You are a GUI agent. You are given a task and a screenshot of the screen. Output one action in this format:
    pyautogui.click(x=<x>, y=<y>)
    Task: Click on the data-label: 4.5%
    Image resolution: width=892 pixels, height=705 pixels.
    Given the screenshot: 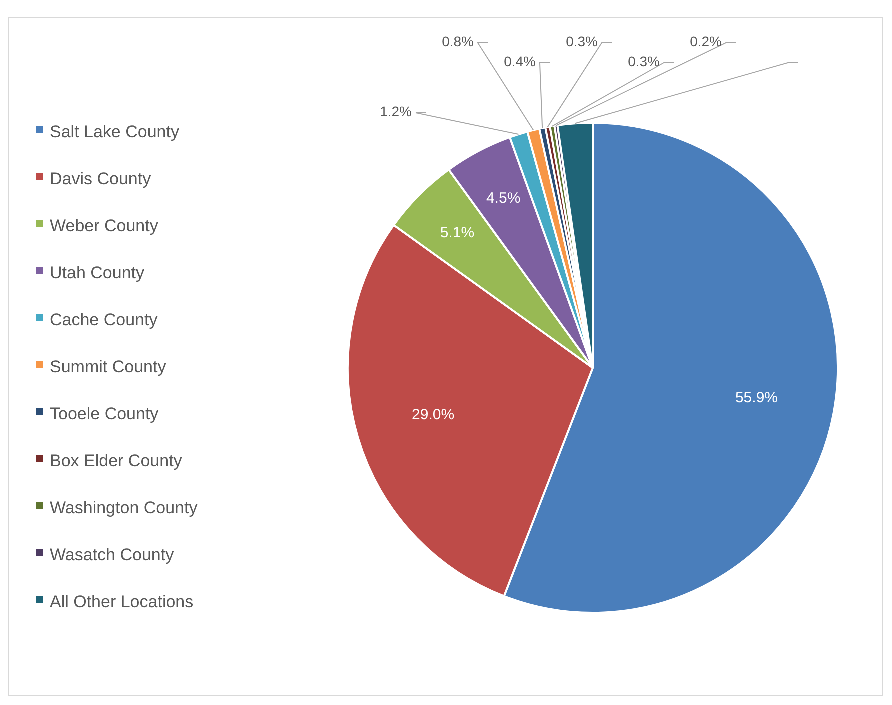 What is the action you would take?
    pyautogui.click(x=503, y=199)
    